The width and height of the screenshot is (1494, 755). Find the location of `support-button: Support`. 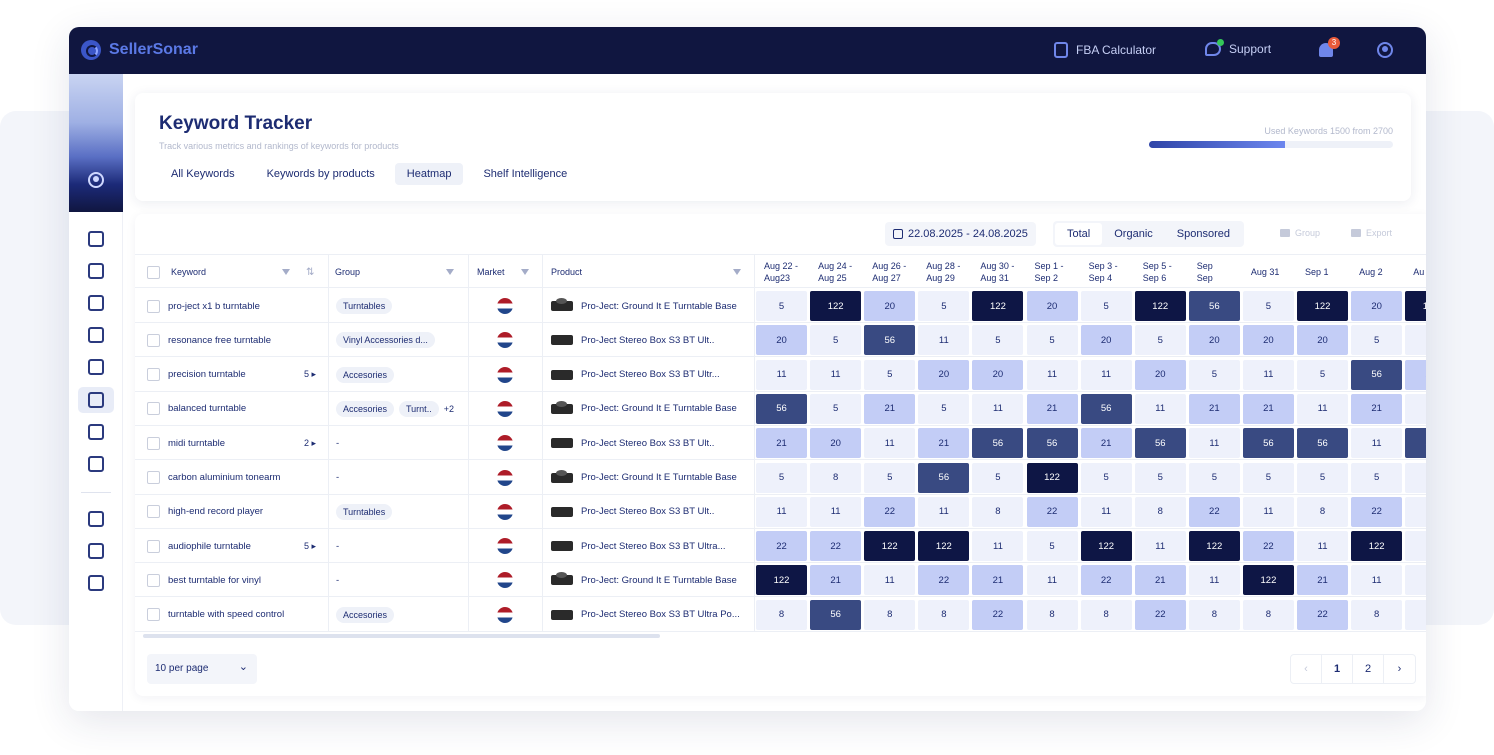

support-button: Support is located at coordinates (1238, 47).